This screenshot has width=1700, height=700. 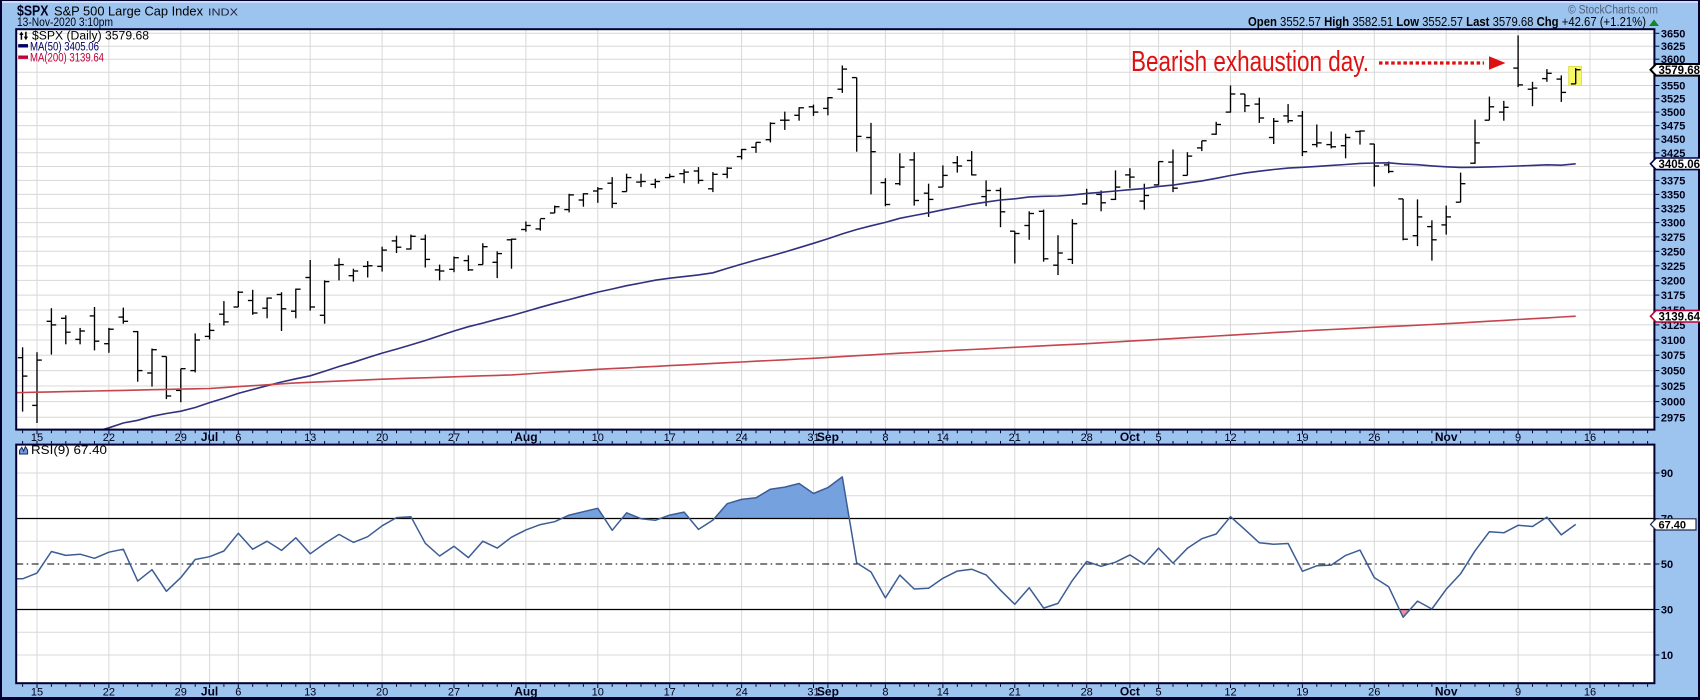 I want to click on svg-text: 3325, so click(x=1673, y=209).